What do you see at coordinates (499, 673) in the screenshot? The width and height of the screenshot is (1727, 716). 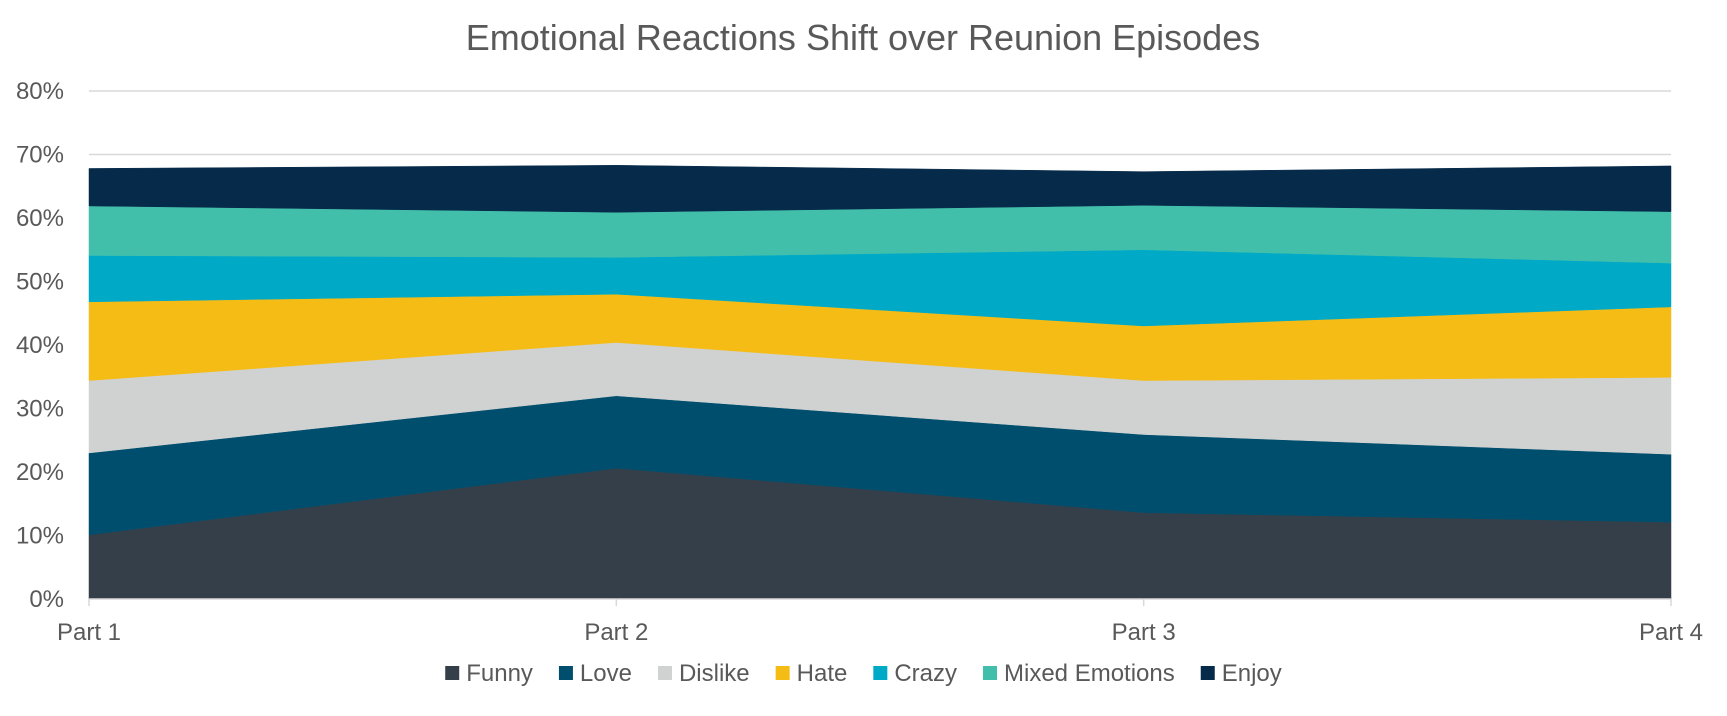 I see `legend-label: Funny` at bounding box center [499, 673].